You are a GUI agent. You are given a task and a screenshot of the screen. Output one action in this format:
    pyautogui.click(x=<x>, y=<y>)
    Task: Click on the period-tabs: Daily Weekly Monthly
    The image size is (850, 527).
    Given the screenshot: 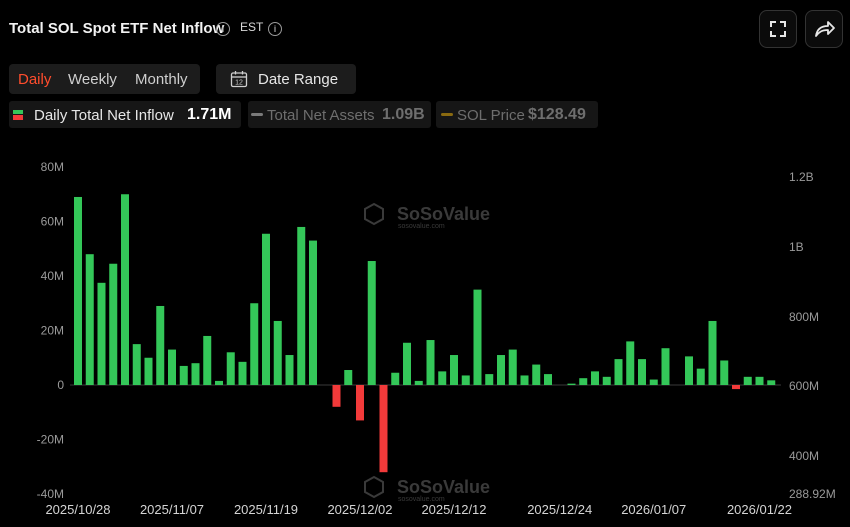 What is the action you would take?
    pyautogui.click(x=104, y=79)
    